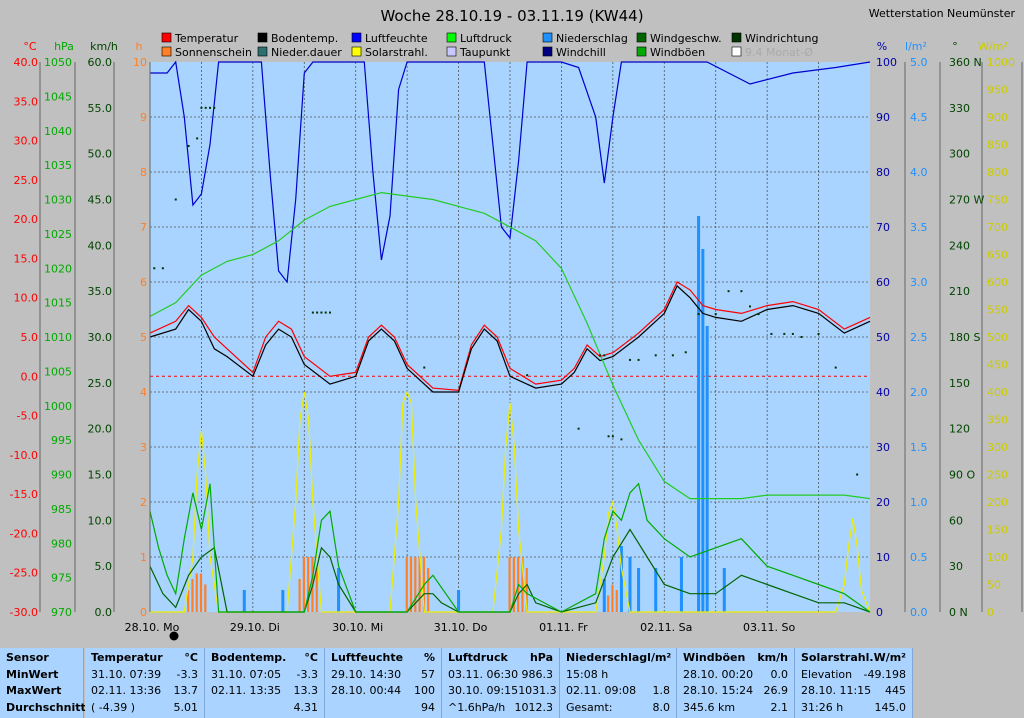 This screenshot has width=1024, height=718. Describe the element at coordinates (26, 101) in the screenshot. I see `tick-label-temp: 35.0` at that location.